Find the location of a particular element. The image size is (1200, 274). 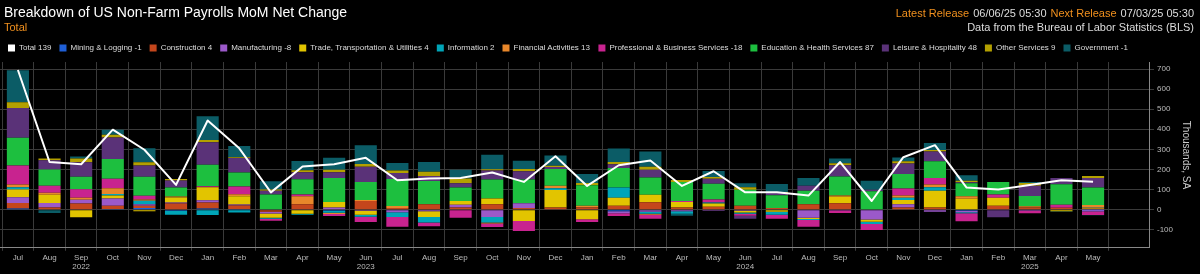

y-tick-label: 600 is located at coordinates (1163, 89).